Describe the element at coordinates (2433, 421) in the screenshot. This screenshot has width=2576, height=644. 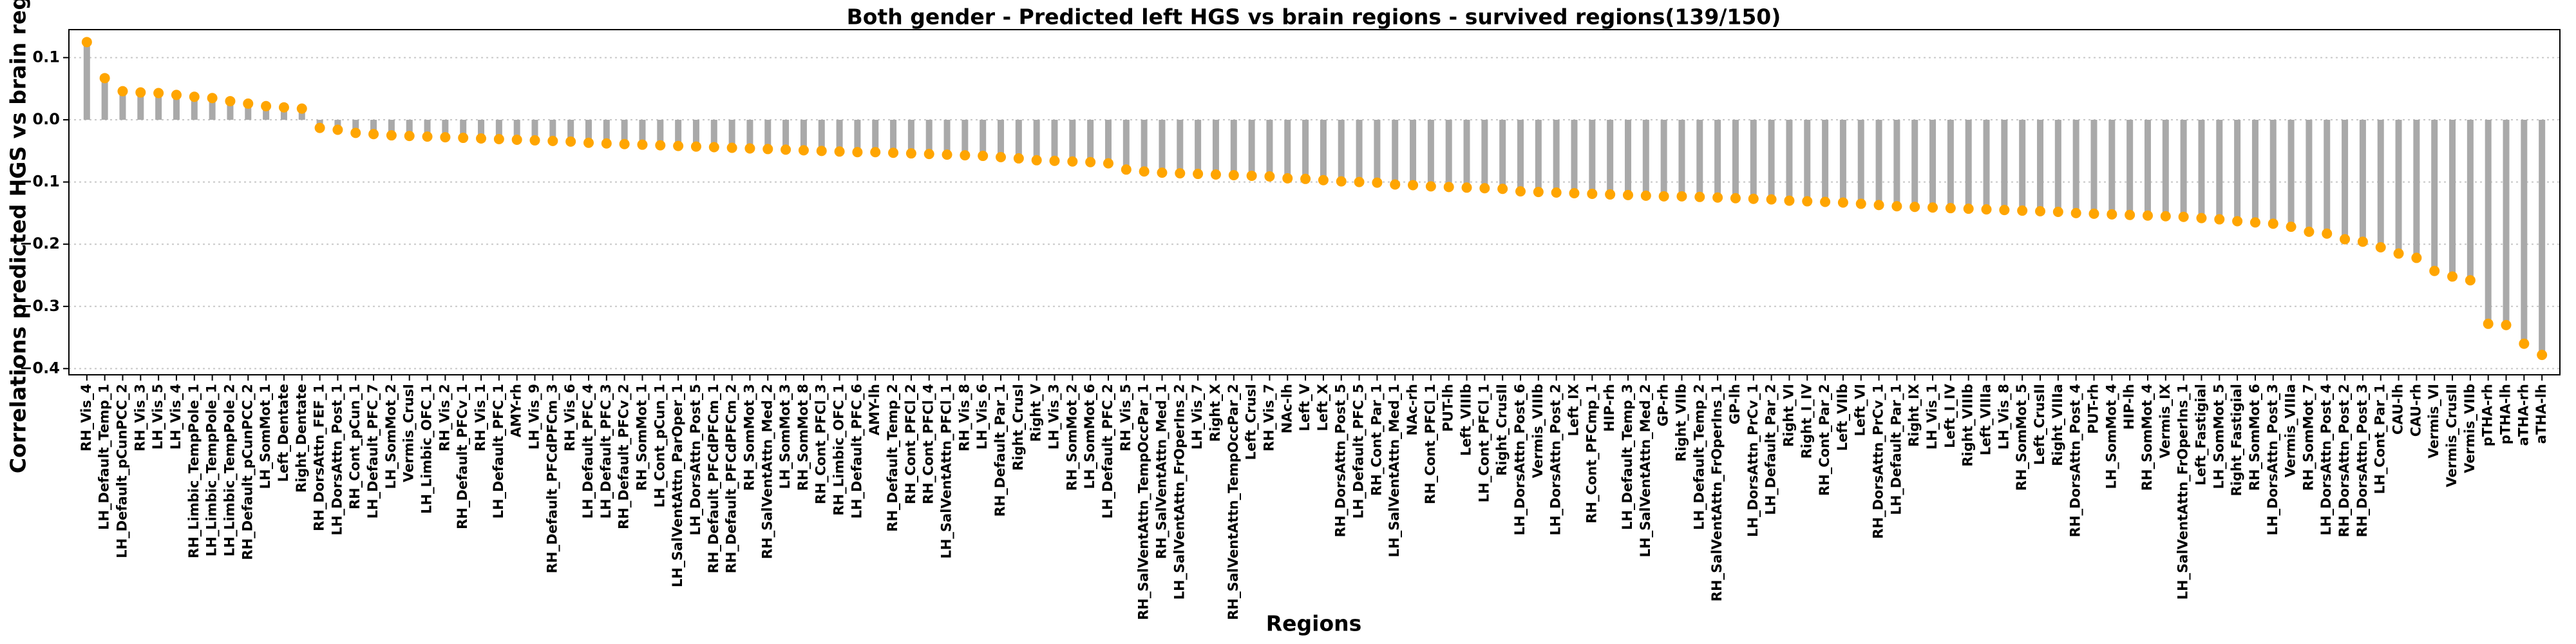
I see `x-tick-label: Vermis_VI` at that location.